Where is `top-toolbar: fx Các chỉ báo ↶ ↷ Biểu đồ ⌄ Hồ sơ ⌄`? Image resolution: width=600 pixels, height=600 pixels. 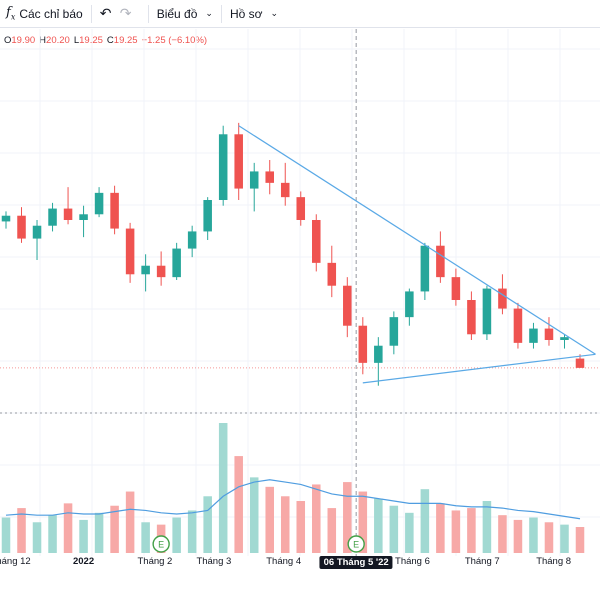 top-toolbar: fx Các chỉ báo ↶ ↷ Biểu đồ ⌄ Hồ sơ ⌄ is located at coordinates (300, 14).